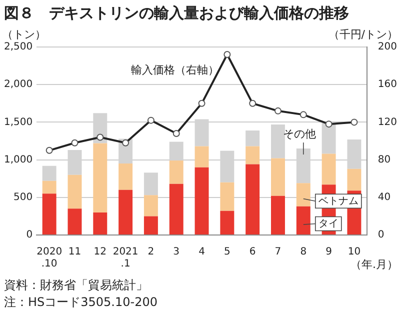 The height and width of the screenshot is (333, 400). I want to click on x-axis-title: （年.月）, so click(374, 264).